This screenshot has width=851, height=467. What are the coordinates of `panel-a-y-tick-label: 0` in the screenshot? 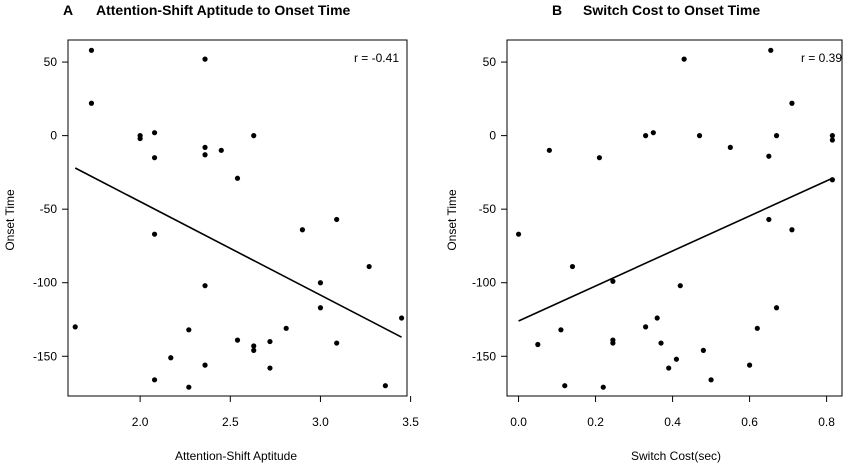 It's located at (53, 136).